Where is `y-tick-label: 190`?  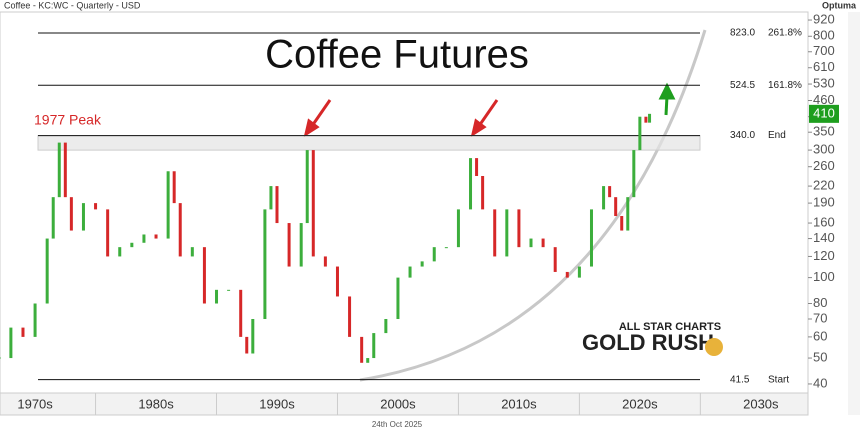 y-tick-label: 190 is located at coordinates (824, 202).